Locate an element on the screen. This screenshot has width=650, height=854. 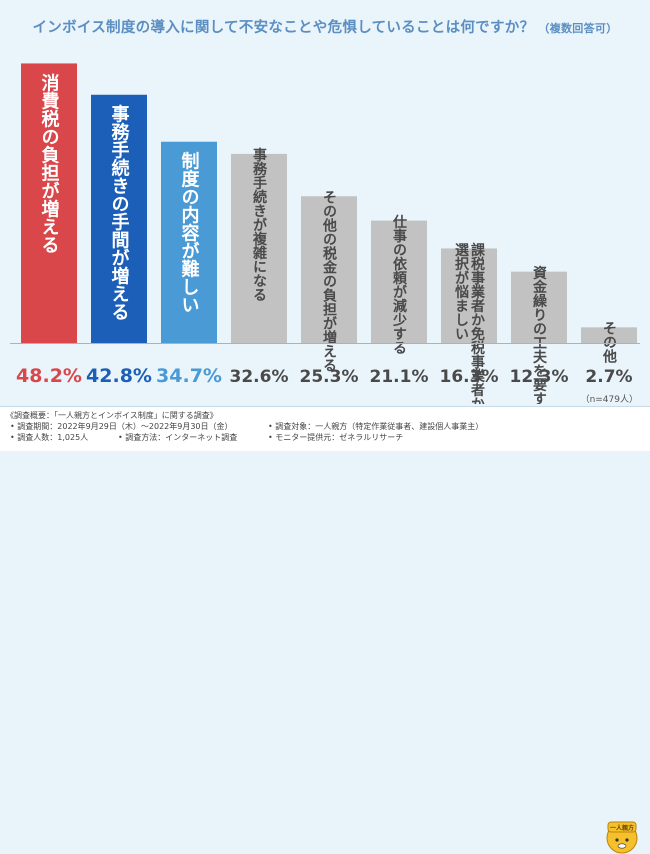
bar-label-6-line-1: 仕事の依頼が減少する is located at coordinates (399, 284).